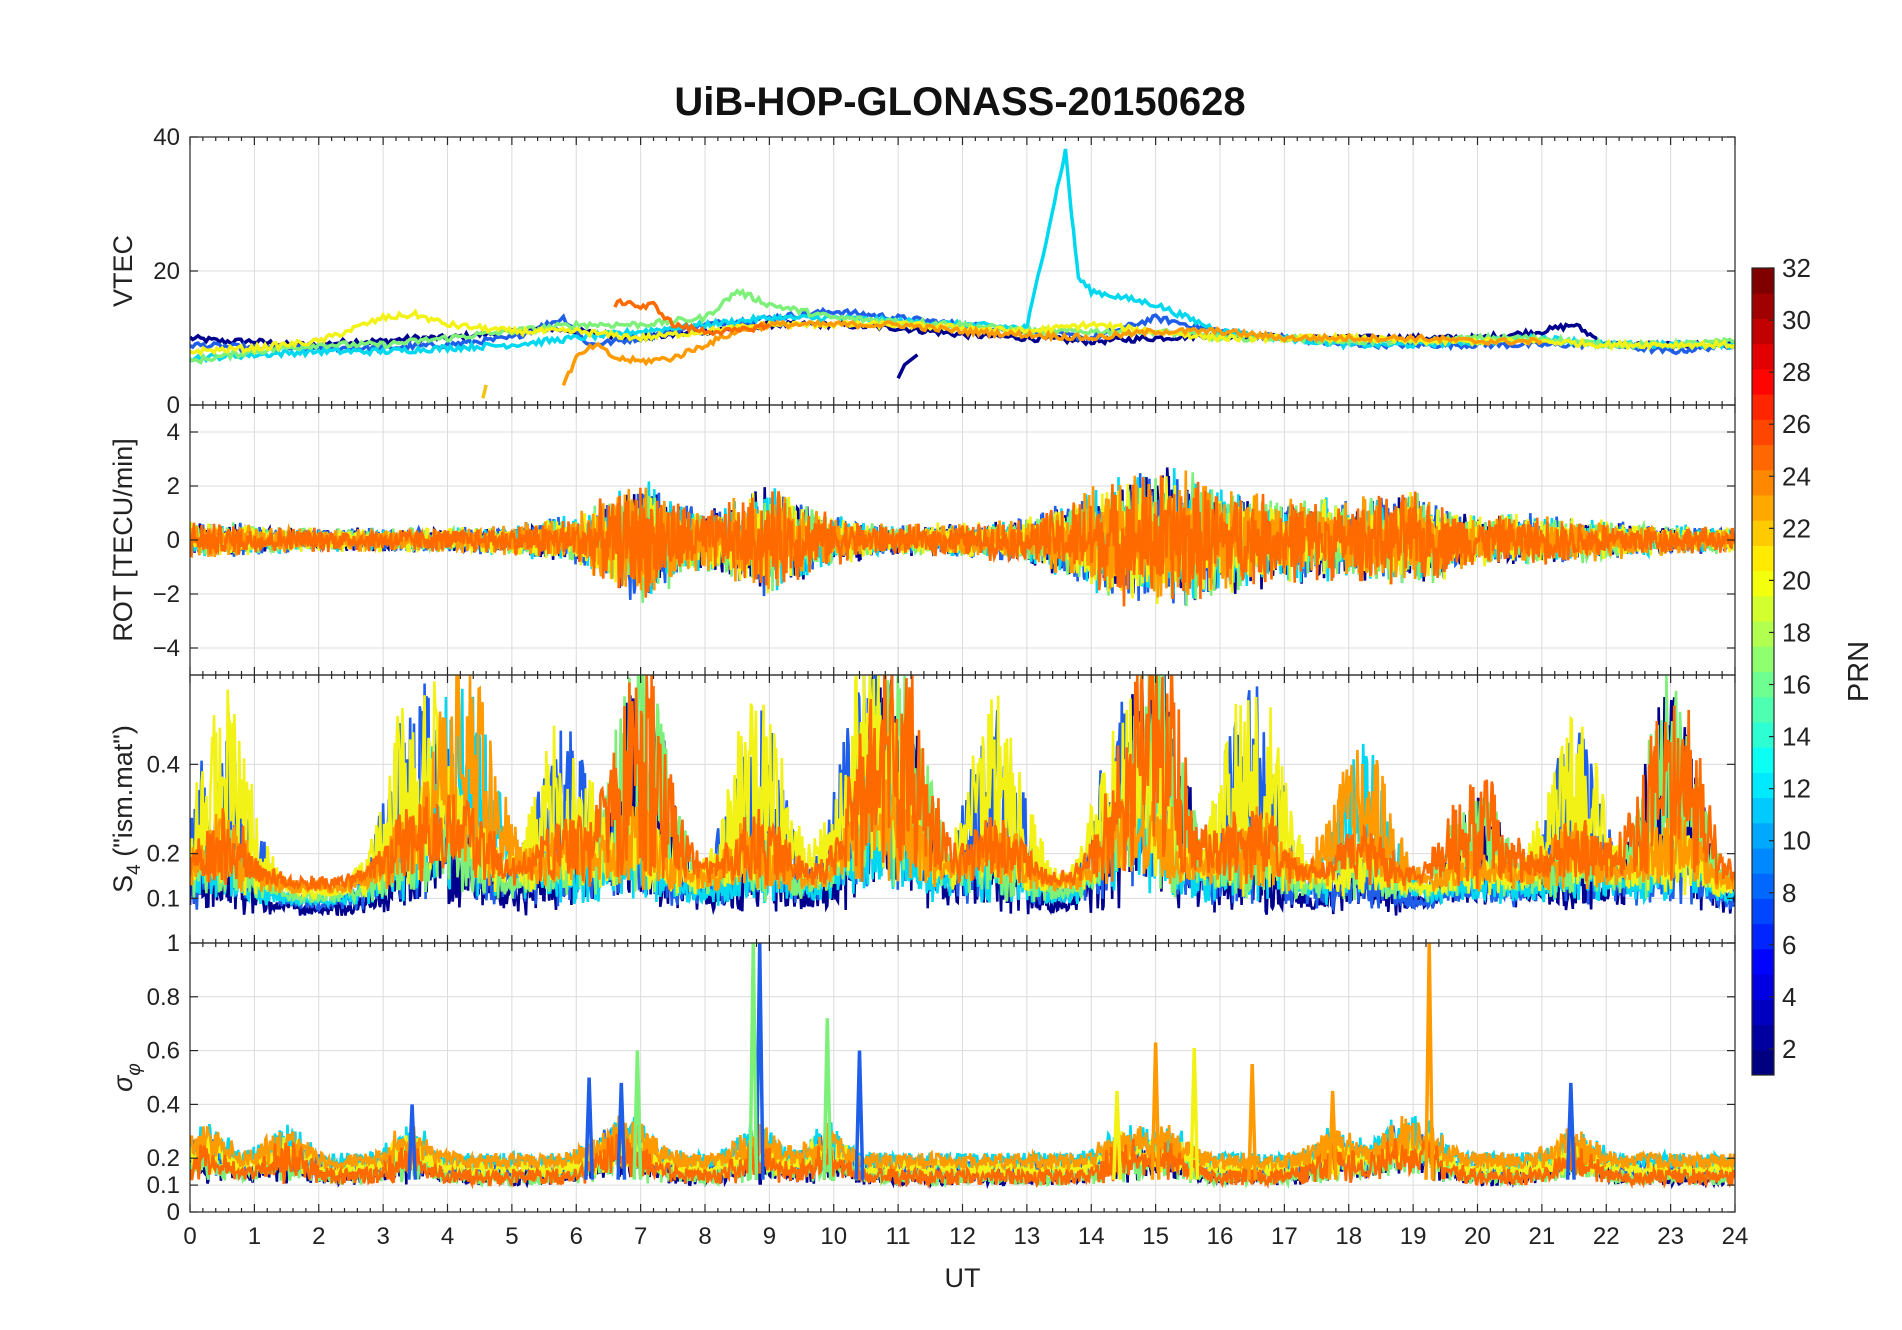  What do you see at coordinates (1796, 372) in the screenshot?
I see `colorbar-tick-label: 28` at bounding box center [1796, 372].